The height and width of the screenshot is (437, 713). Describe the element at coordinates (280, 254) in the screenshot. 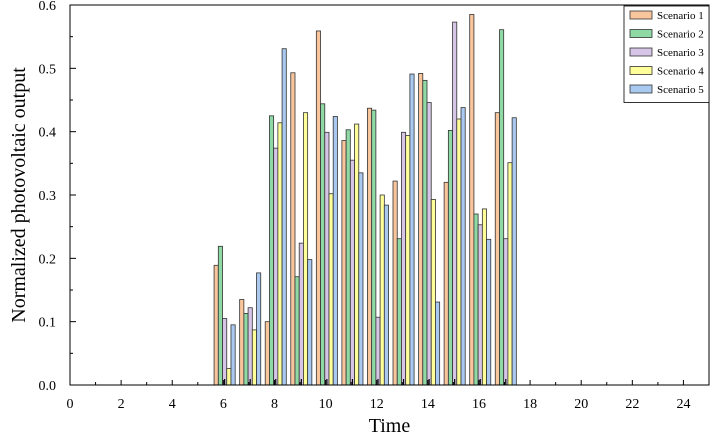

I see `bar-4-t8` at that location.